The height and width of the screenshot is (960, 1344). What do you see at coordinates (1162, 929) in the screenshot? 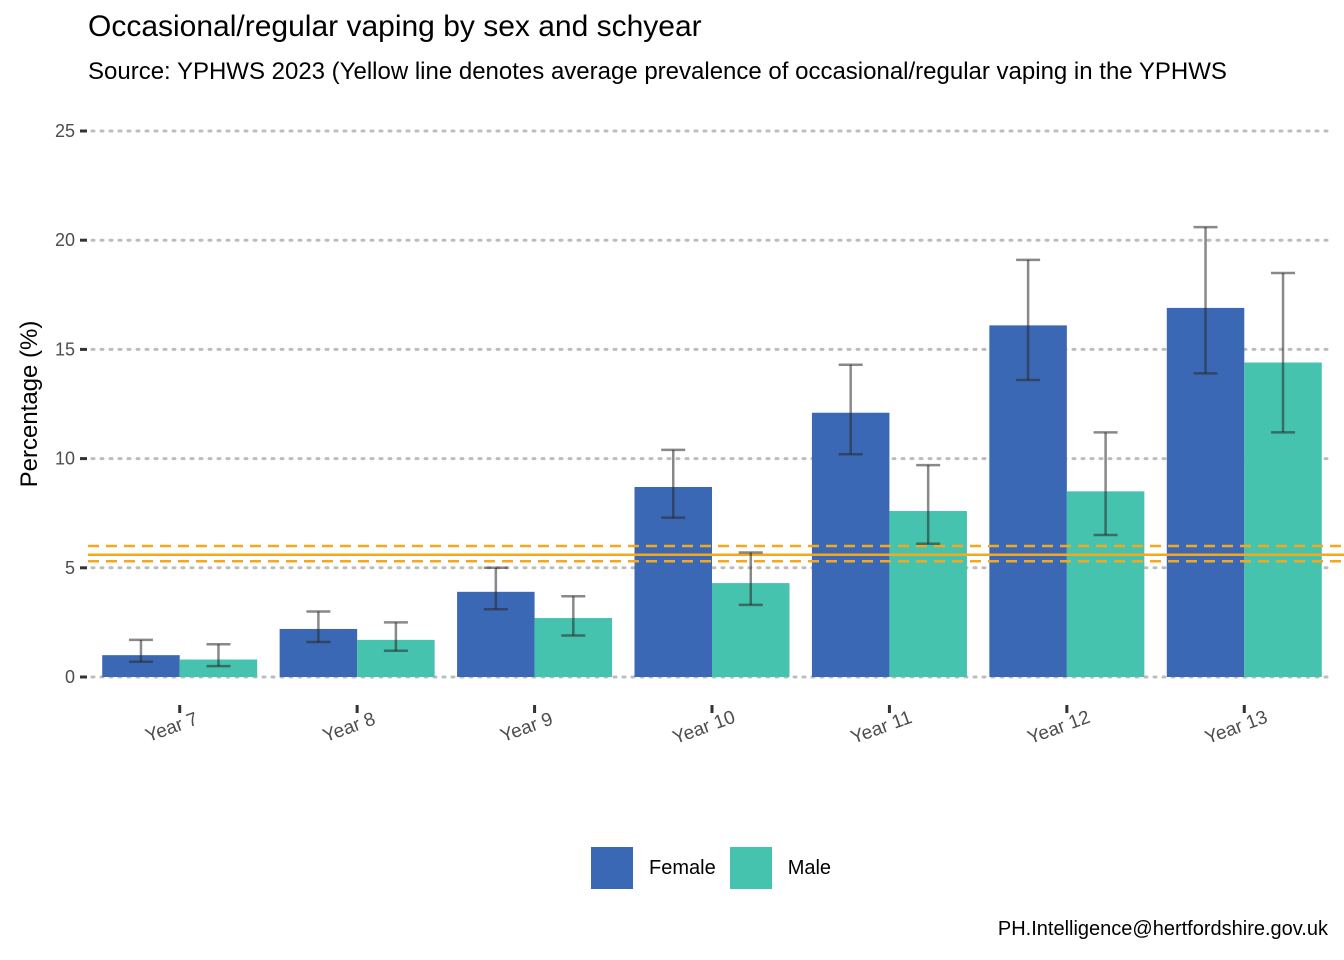
I see `chart-caption: PH.Intelligence@hertfordshire.gov.uk` at bounding box center [1162, 929].